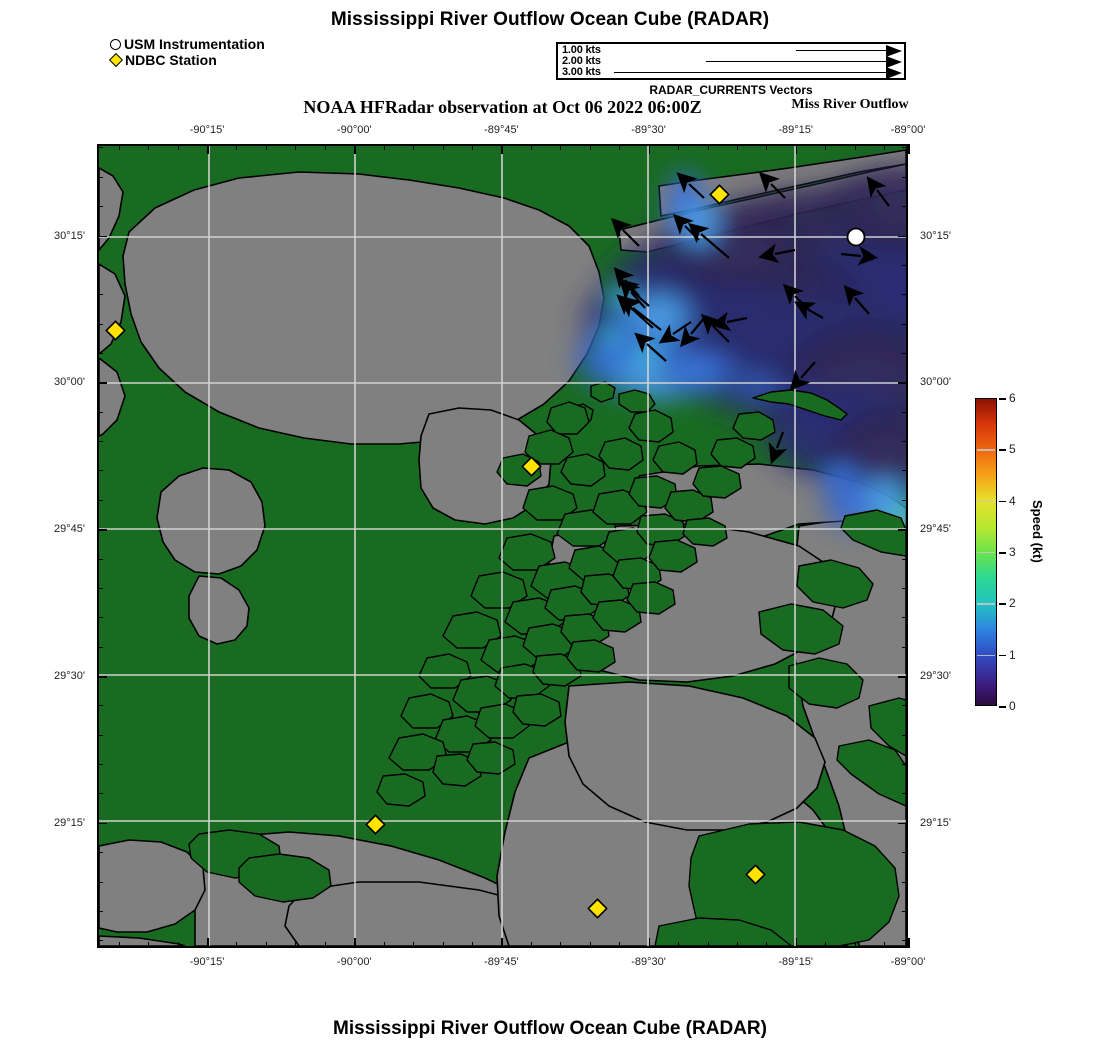 The width and height of the screenshot is (1100, 1050). I want to click on legend-item-usm: USM Instrumentation, so click(187, 44).